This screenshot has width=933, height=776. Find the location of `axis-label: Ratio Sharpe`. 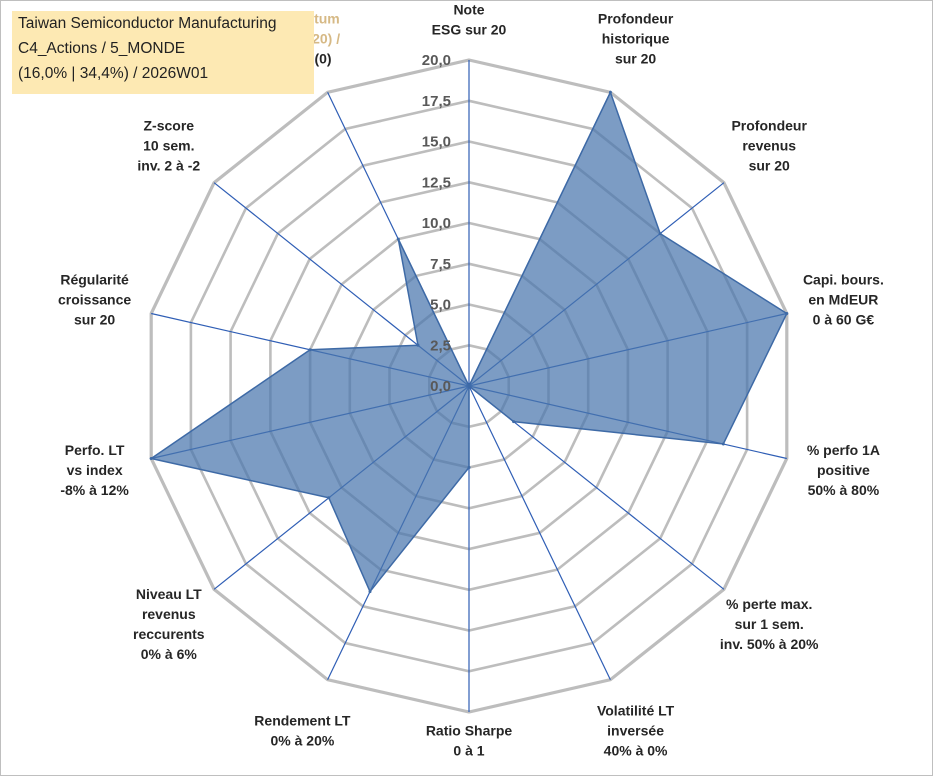

axis-label: Ratio Sharpe is located at coordinates (469, 731).